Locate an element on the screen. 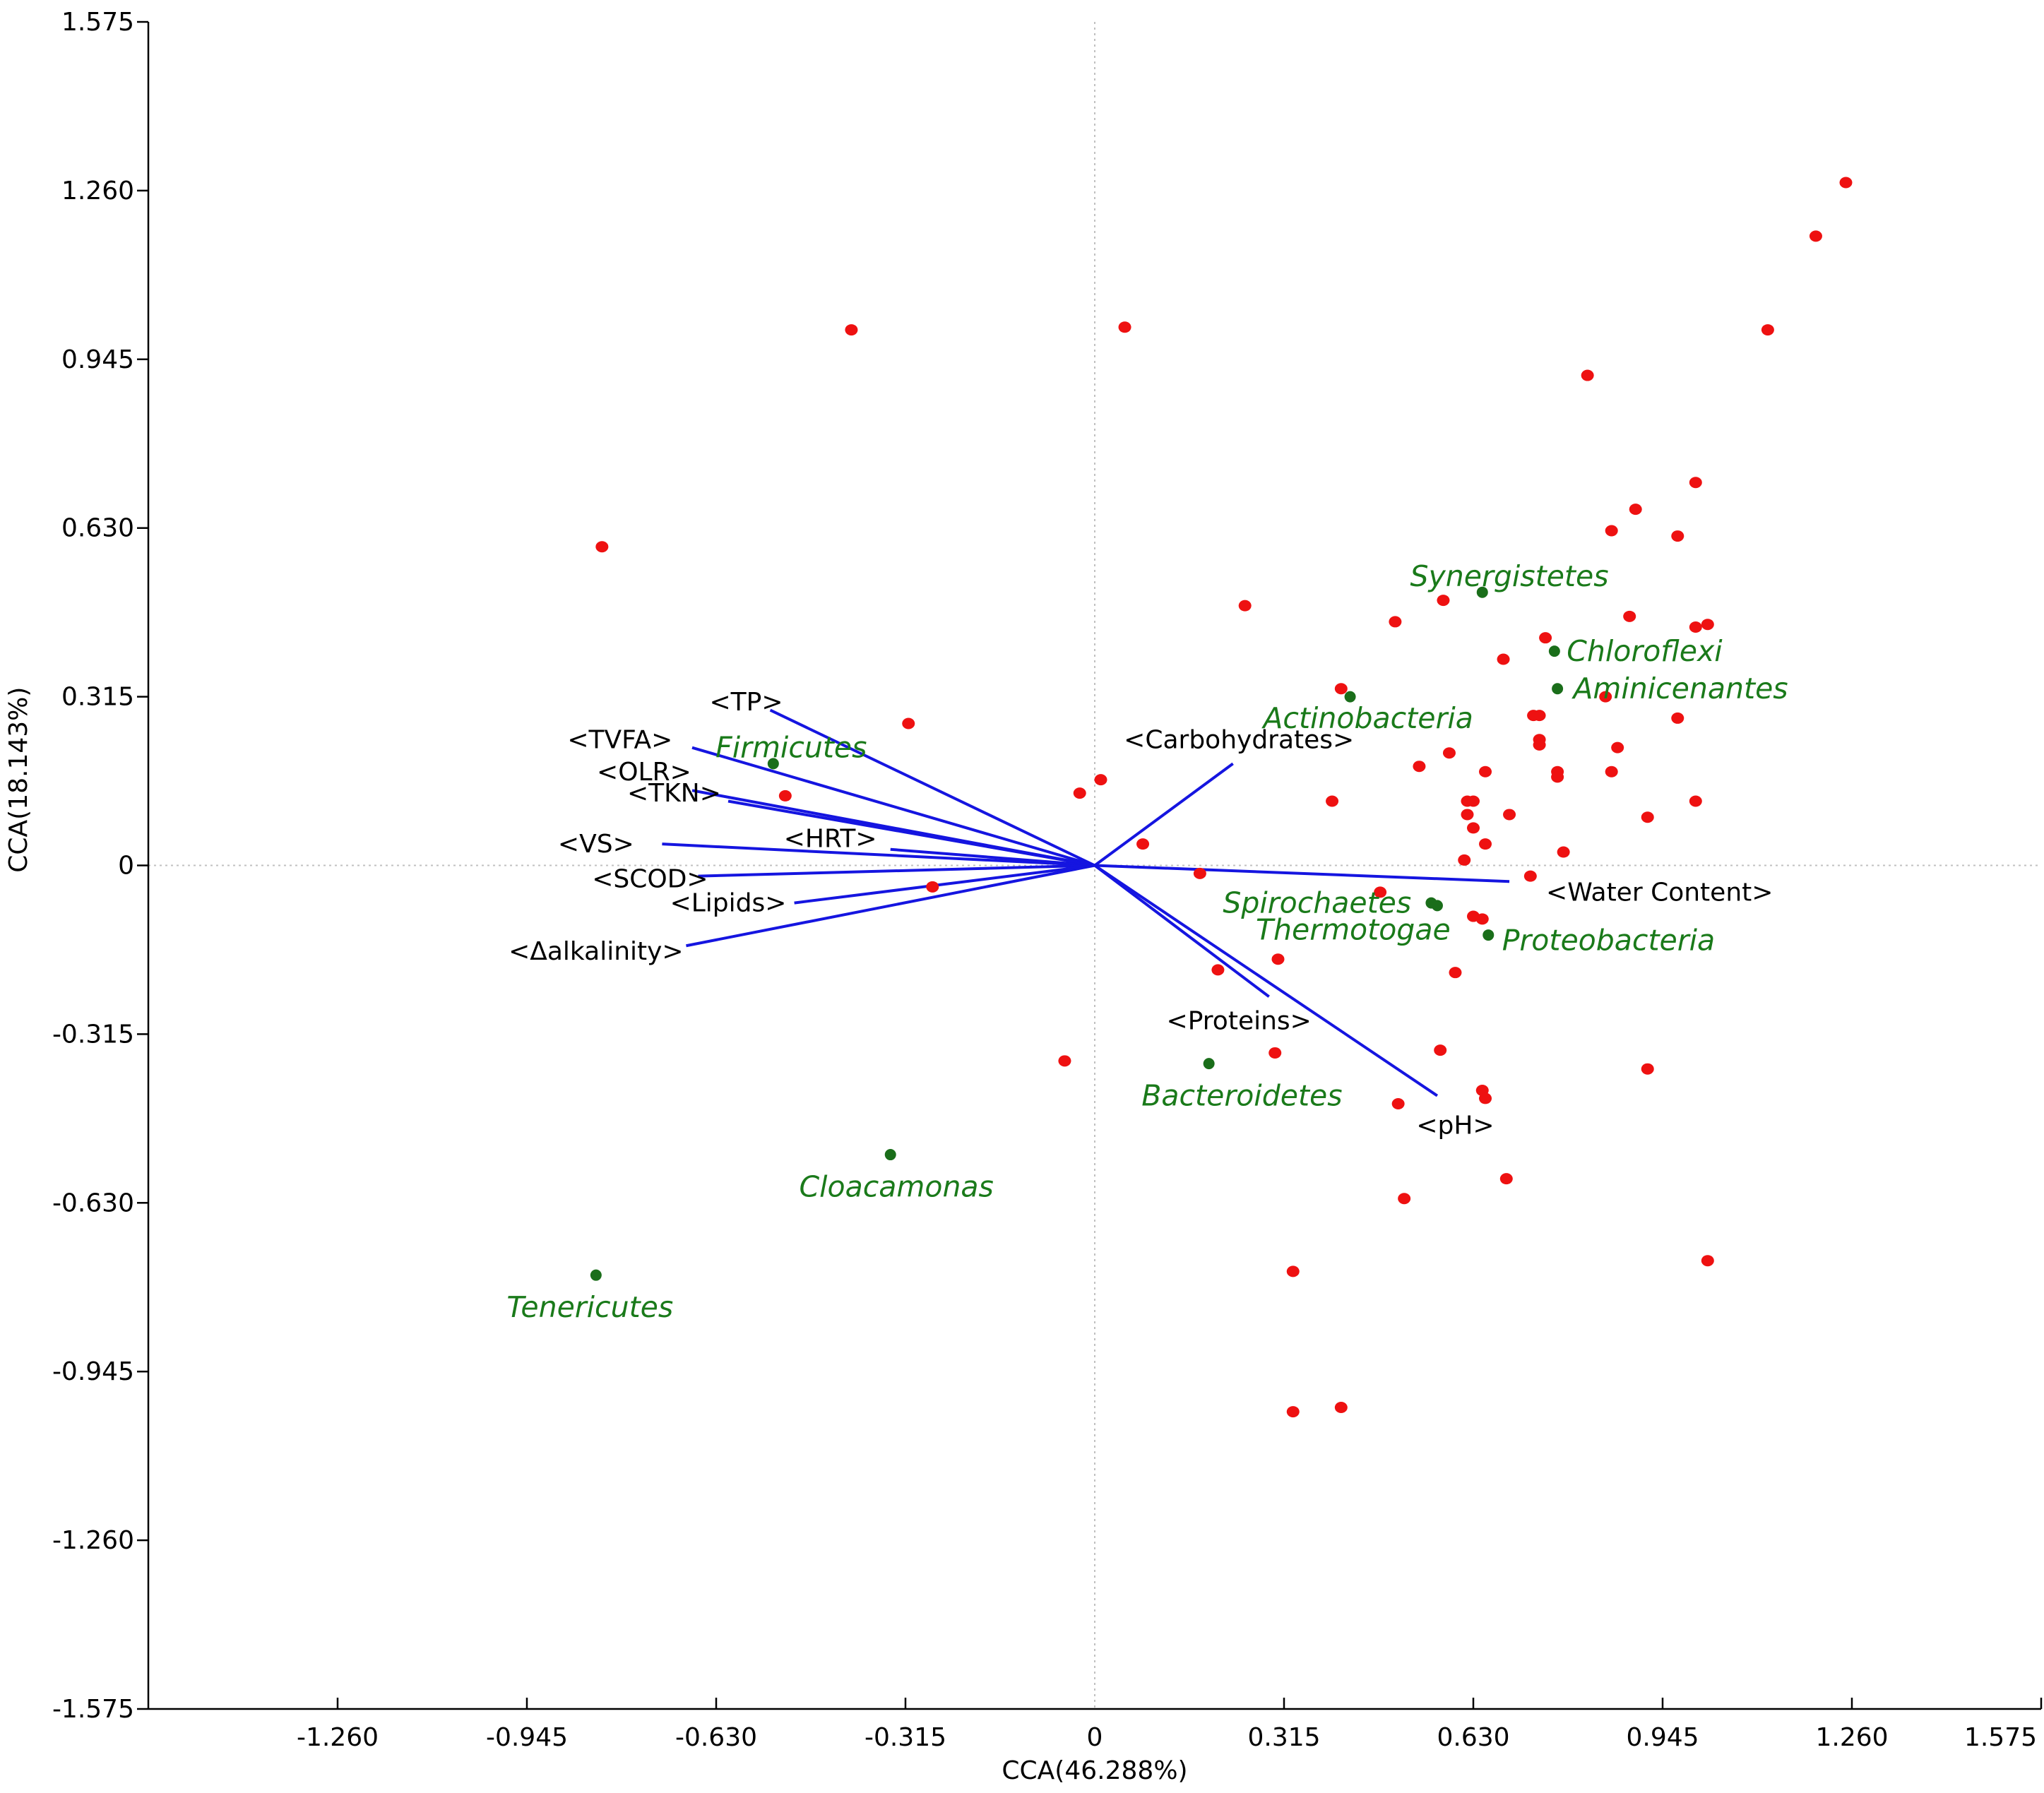 The image size is (2044, 1793). env-vector-label: <VS> is located at coordinates (596, 844).